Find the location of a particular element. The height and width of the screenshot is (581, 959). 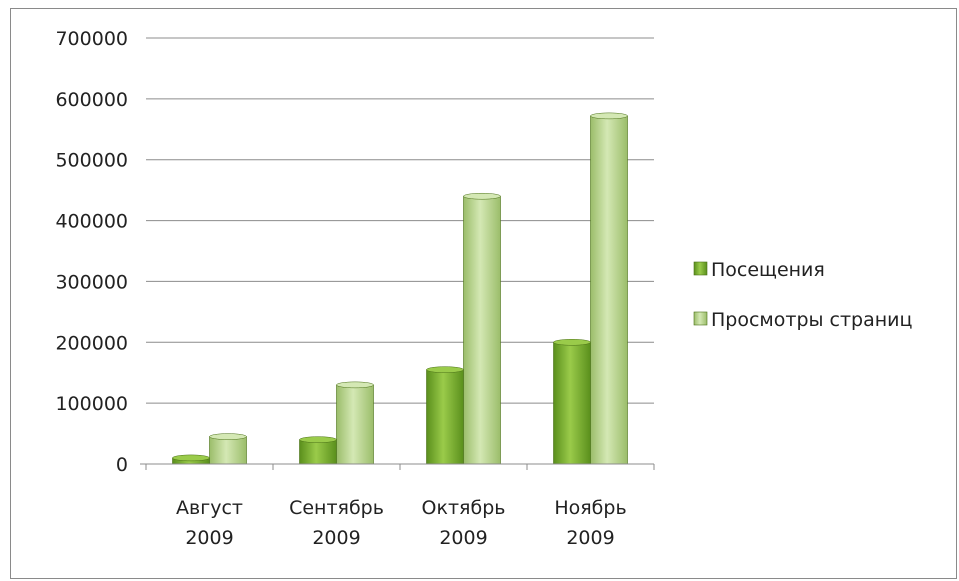

x-category-label: Август 2009 is located at coordinates (209, 523).